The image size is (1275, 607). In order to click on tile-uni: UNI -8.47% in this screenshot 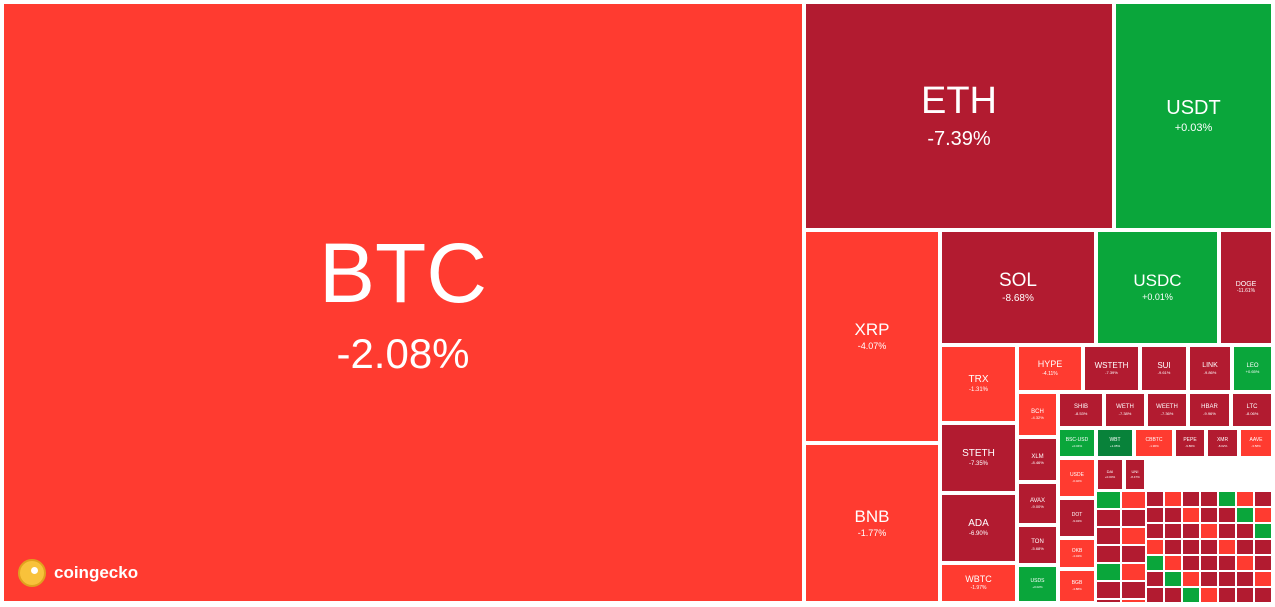, I will do `click(1135, 474)`.